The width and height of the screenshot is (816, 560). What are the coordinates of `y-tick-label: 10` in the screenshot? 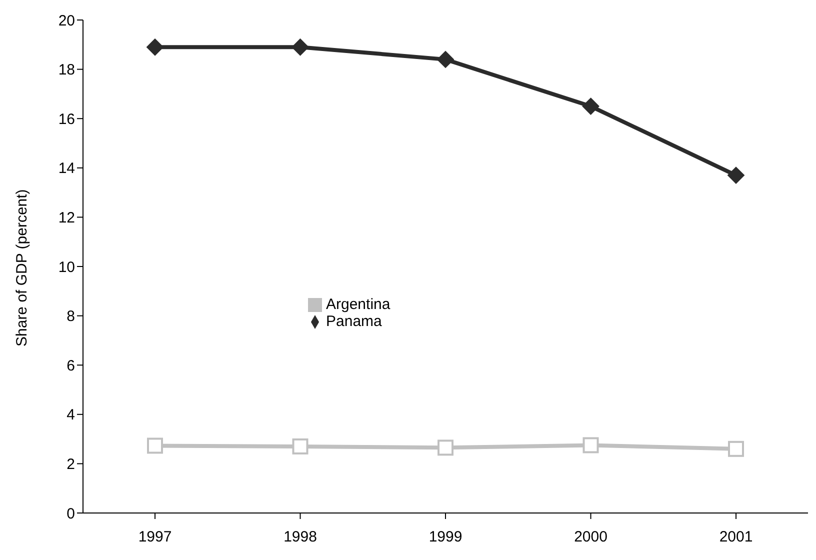 It's located at (66, 267).